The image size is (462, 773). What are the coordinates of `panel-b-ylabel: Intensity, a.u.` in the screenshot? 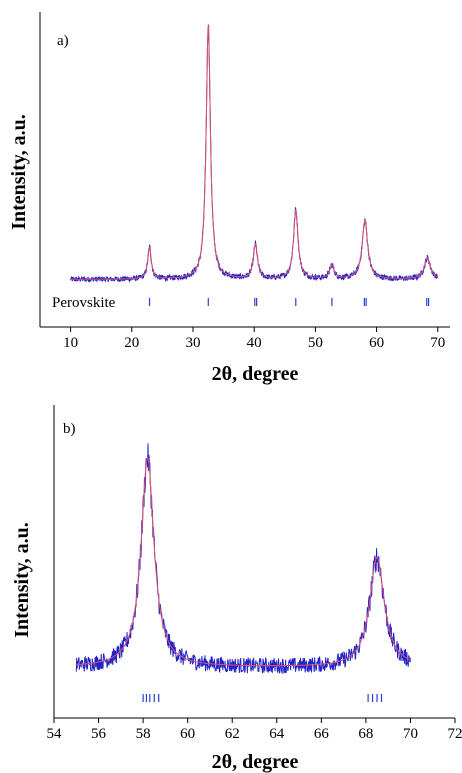 It's located at (22, 580).